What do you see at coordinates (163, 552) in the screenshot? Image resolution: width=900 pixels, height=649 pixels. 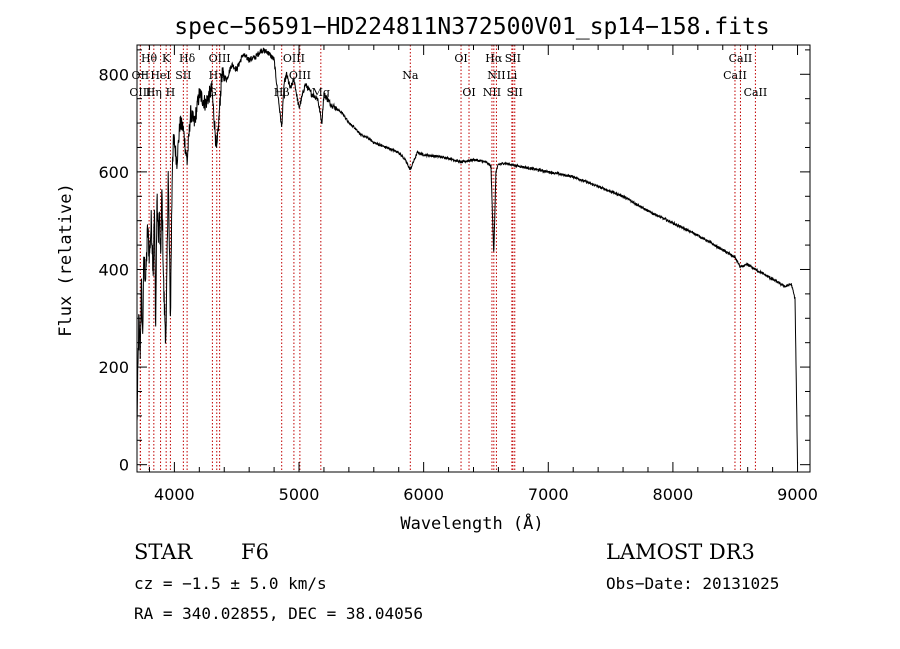 I see `object-class: STAR` at bounding box center [163, 552].